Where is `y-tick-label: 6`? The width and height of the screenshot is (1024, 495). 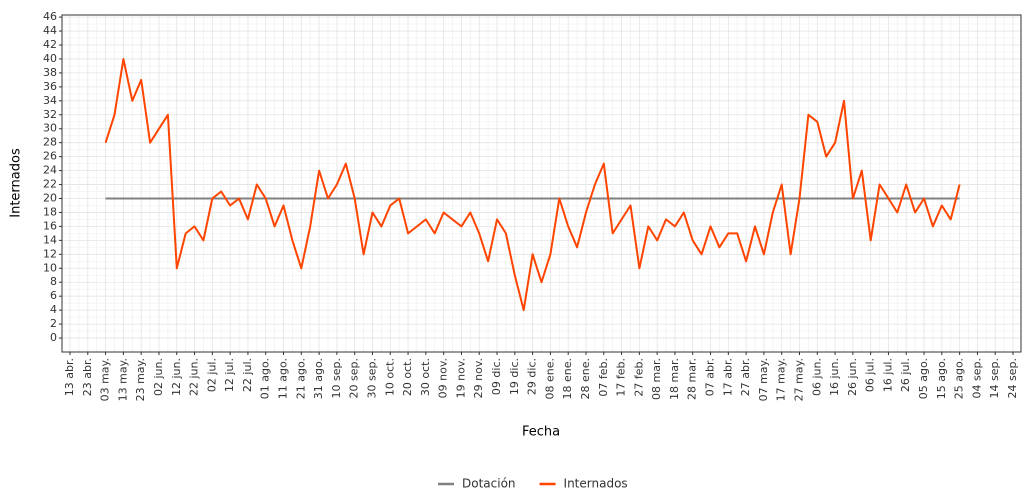 y-tick-label: 6 is located at coordinates (53, 295).